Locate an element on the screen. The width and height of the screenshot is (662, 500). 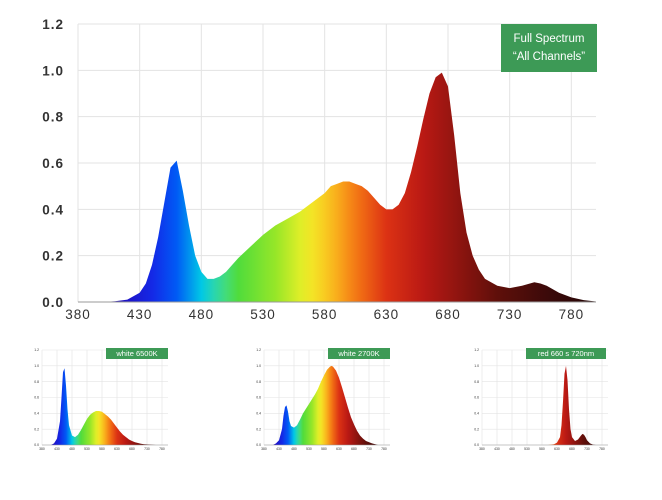
badge-text: red 660 s 720nm is located at coordinates (566, 353).